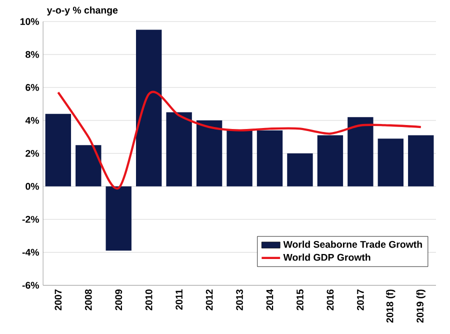 The height and width of the screenshot is (334, 450). Describe the element at coordinates (31, 285) in the screenshot. I see `y-tick-label: -6%` at that location.